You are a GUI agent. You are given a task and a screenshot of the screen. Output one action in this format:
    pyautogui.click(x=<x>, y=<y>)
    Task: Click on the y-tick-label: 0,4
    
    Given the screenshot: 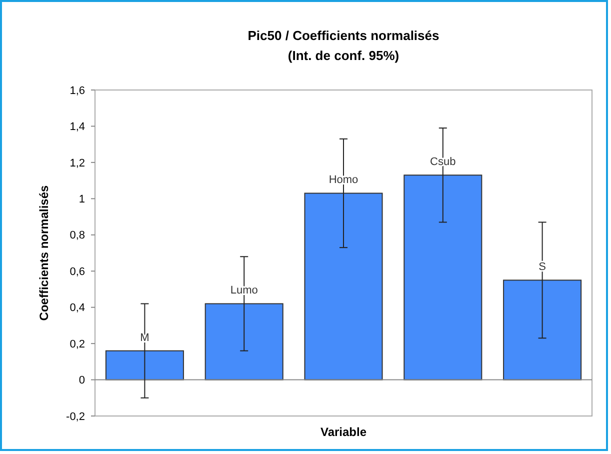 What is the action you would take?
    pyautogui.click(x=77, y=308)
    